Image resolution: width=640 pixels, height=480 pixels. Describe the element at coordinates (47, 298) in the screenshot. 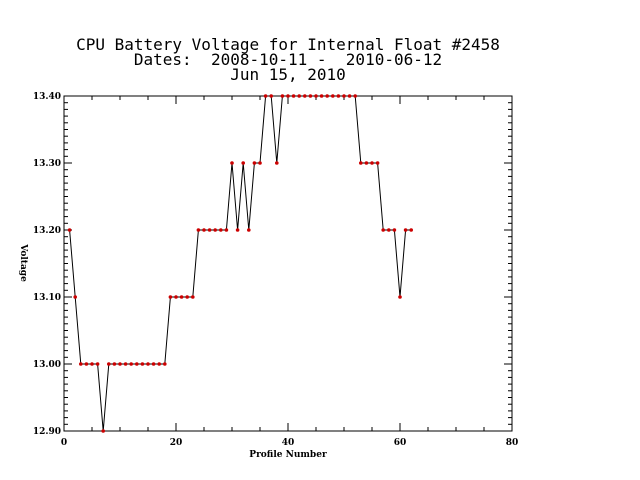

I see `y-tick-label: 13.10` at that location.